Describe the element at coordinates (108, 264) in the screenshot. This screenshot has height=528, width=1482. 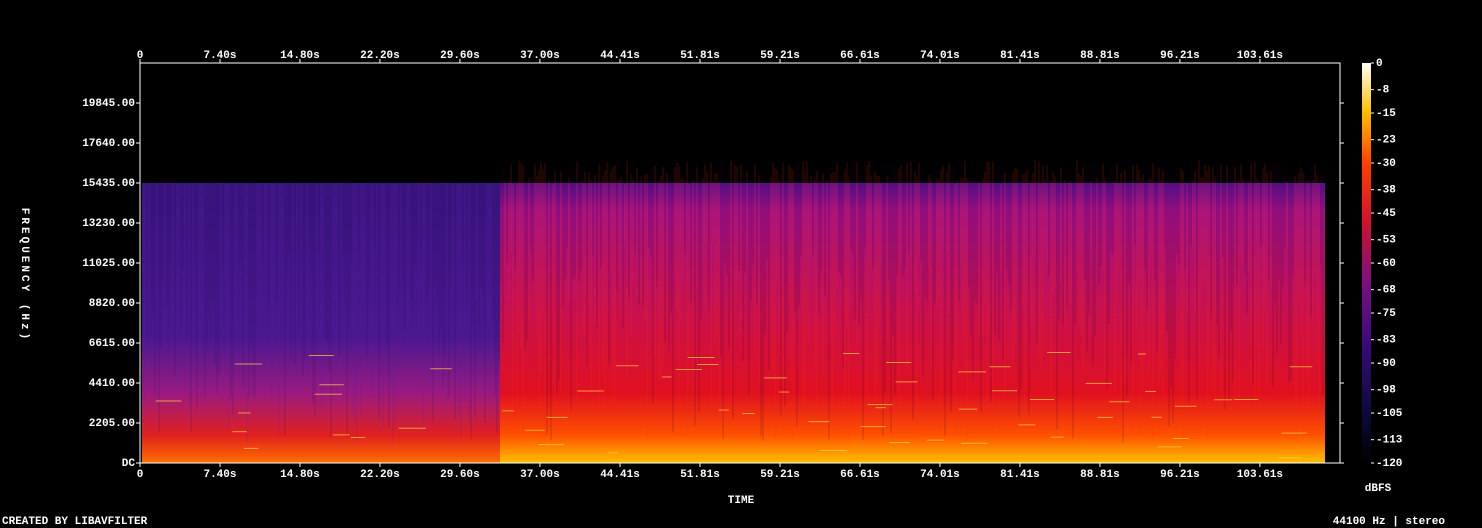
I see `y-tick-label: 11025.00` at that location.